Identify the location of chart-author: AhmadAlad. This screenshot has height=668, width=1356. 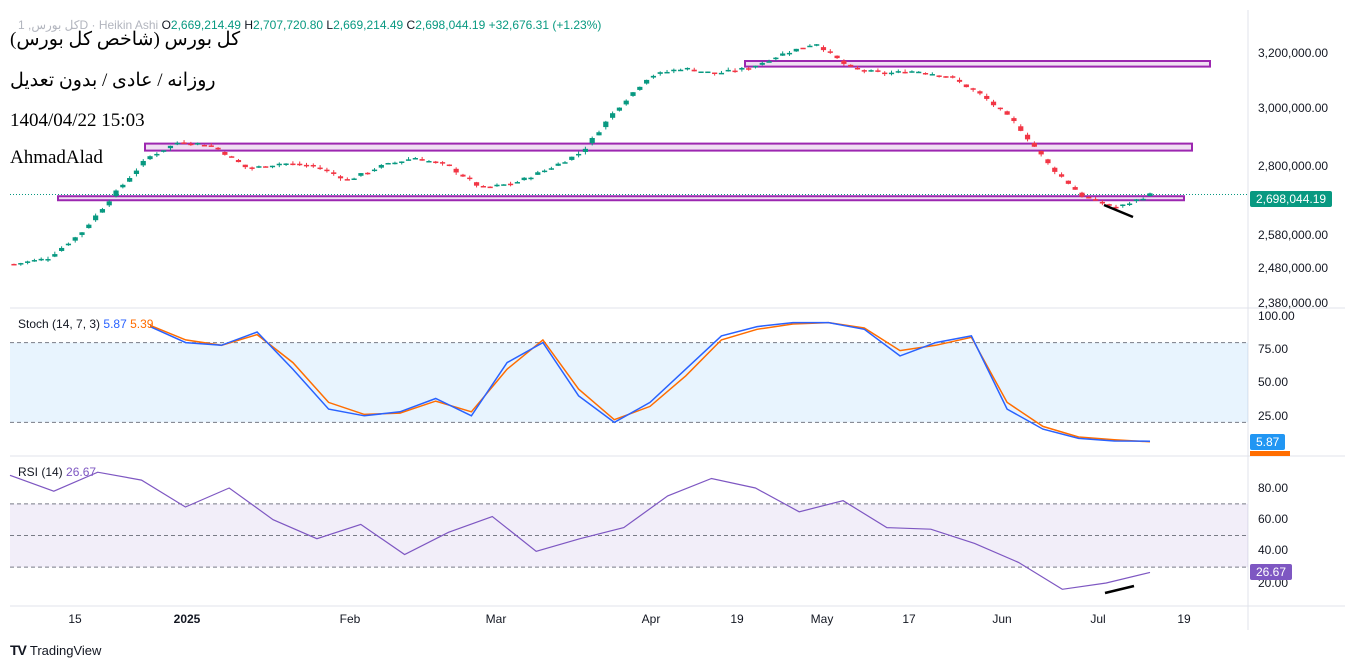
(56, 157).